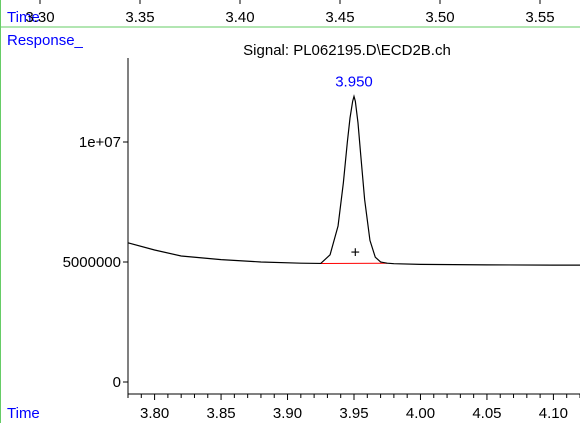  What do you see at coordinates (439, 17) in the screenshot?
I see `top-tick-label: 3.50` at bounding box center [439, 17].